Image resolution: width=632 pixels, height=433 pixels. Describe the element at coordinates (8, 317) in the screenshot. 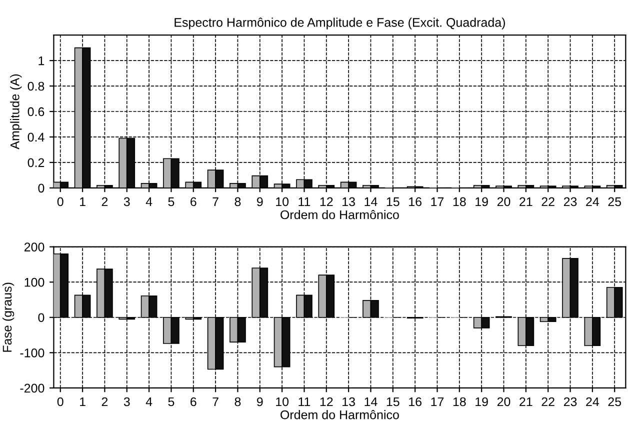

I see `y-axis-title: Fase (graus)` at that location.